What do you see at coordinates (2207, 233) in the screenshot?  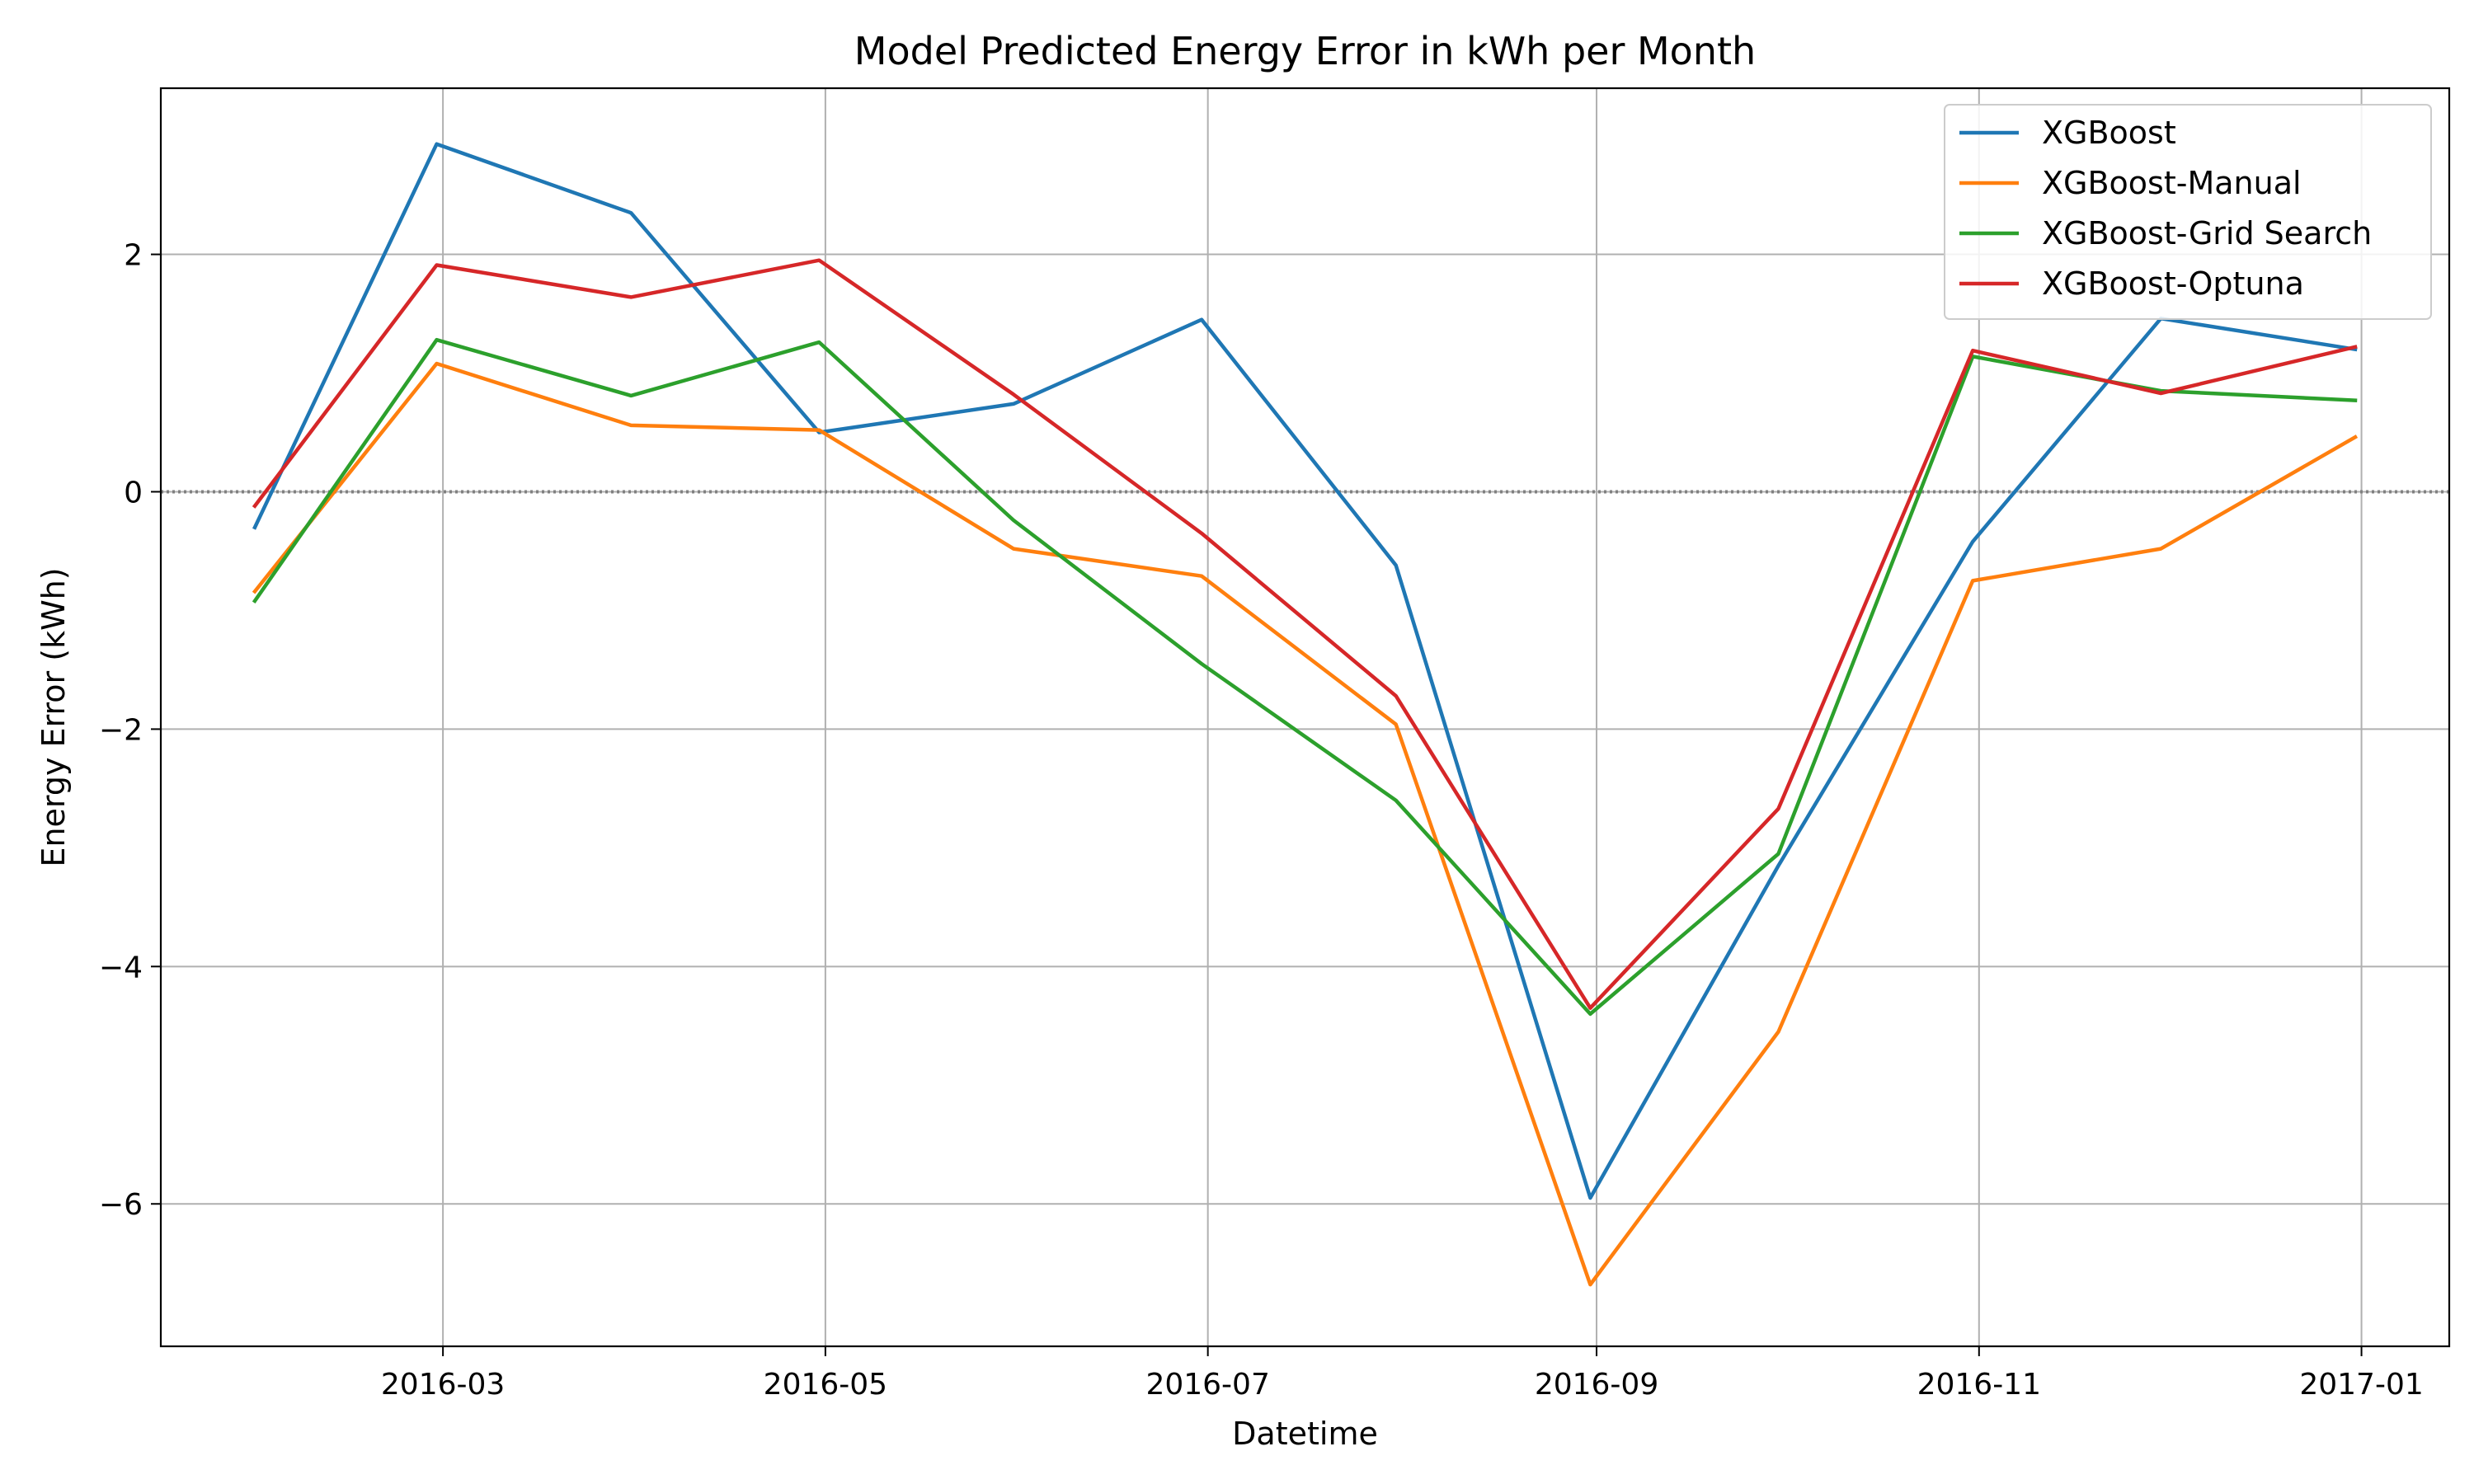 I see `legend-label: XGBoost-Grid Search` at bounding box center [2207, 233].